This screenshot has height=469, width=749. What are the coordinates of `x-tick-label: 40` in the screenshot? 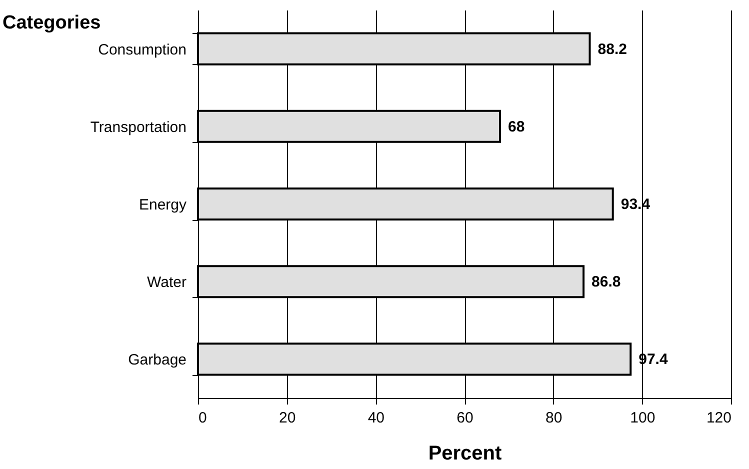 It's located at (376, 418).